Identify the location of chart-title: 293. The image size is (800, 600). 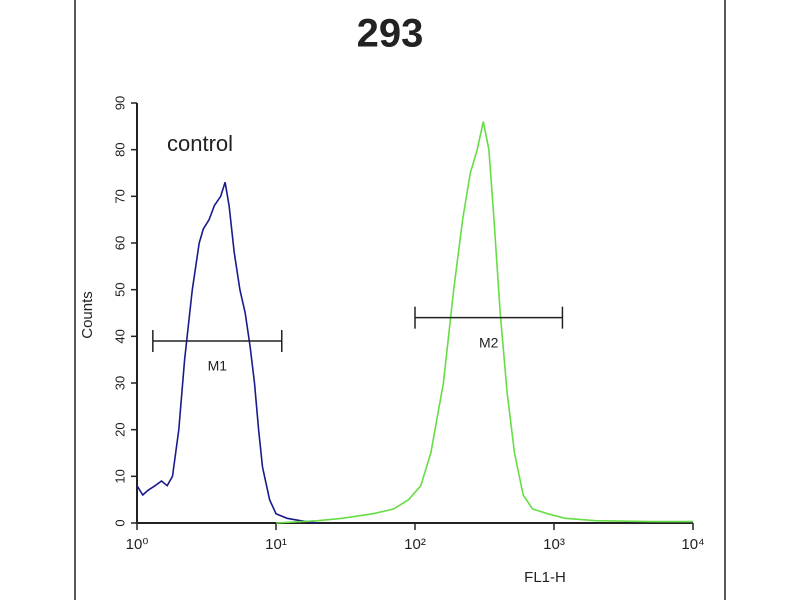
(390, 34).